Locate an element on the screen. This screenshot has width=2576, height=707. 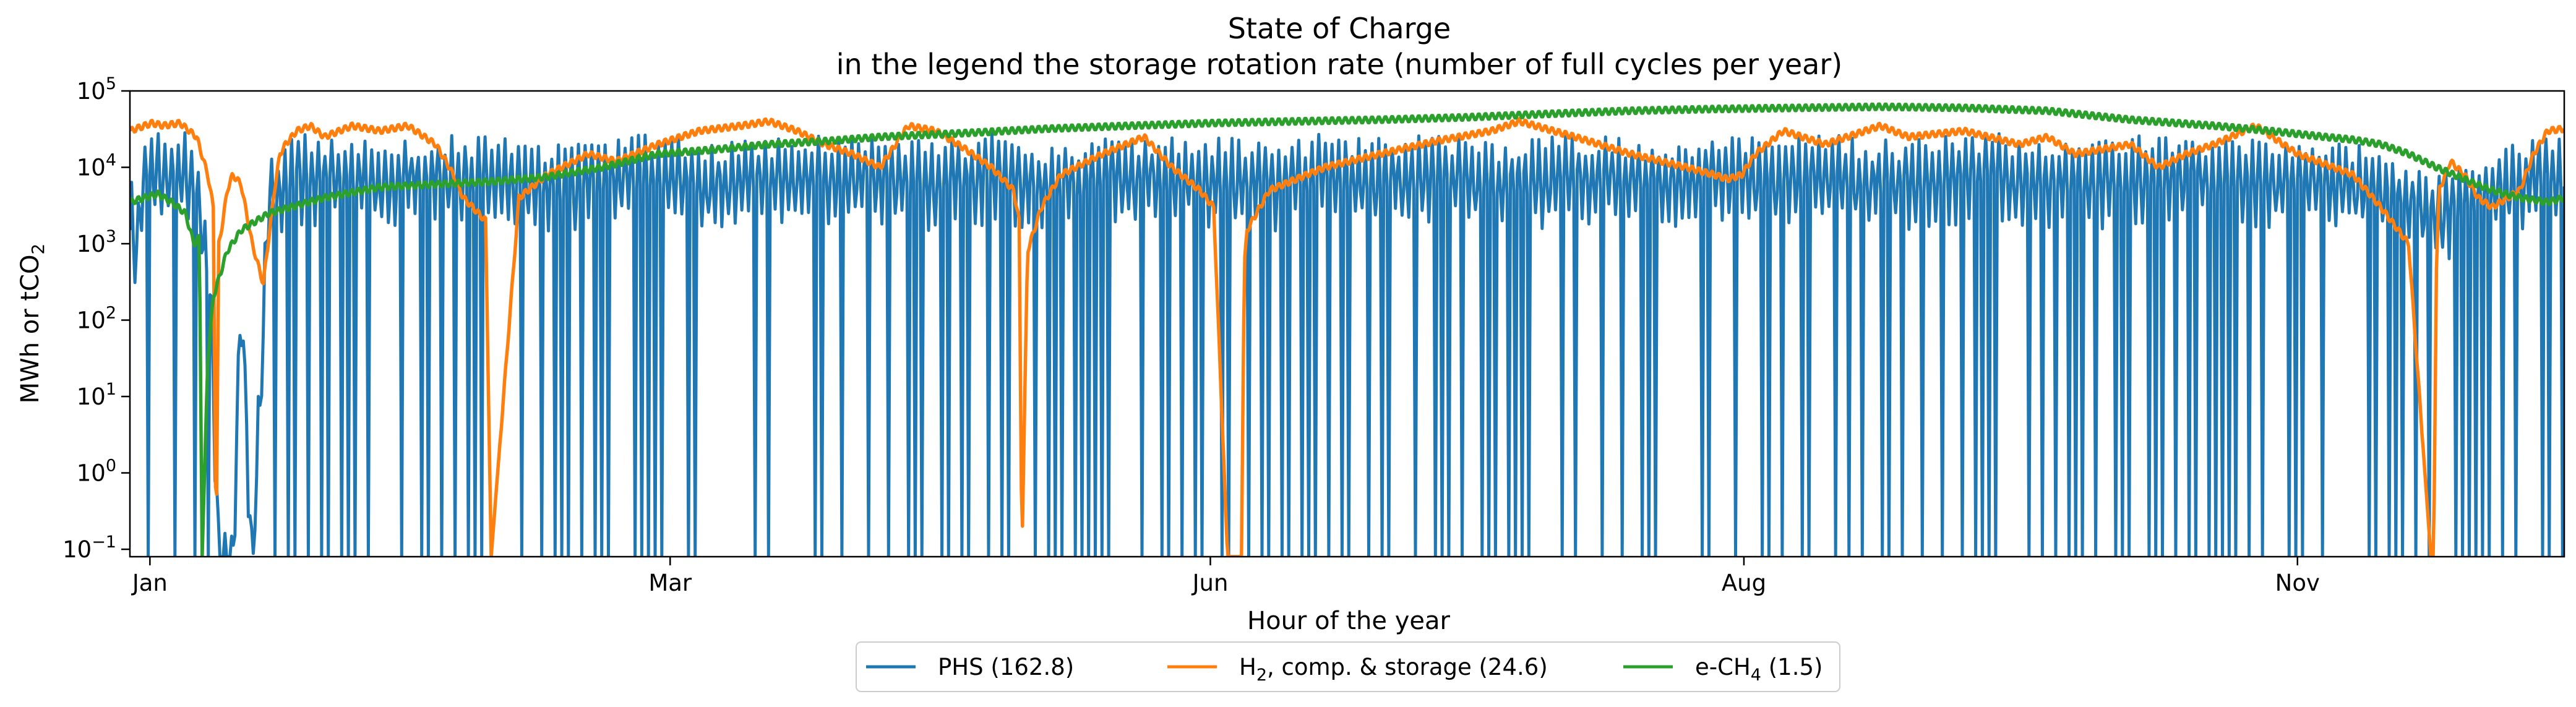
x-tick-label-2: Jun is located at coordinates (1210, 583).